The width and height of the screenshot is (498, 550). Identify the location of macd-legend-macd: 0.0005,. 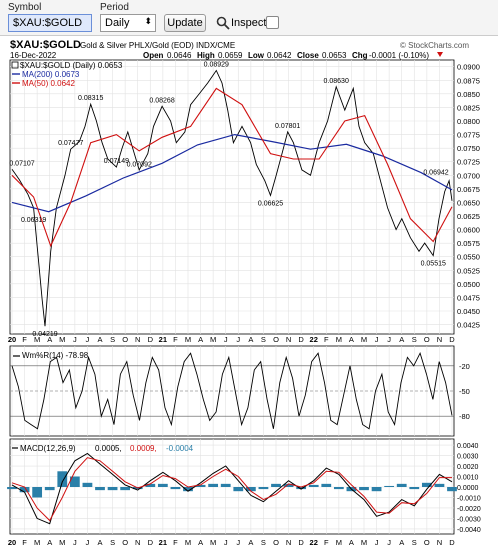
(108, 448).